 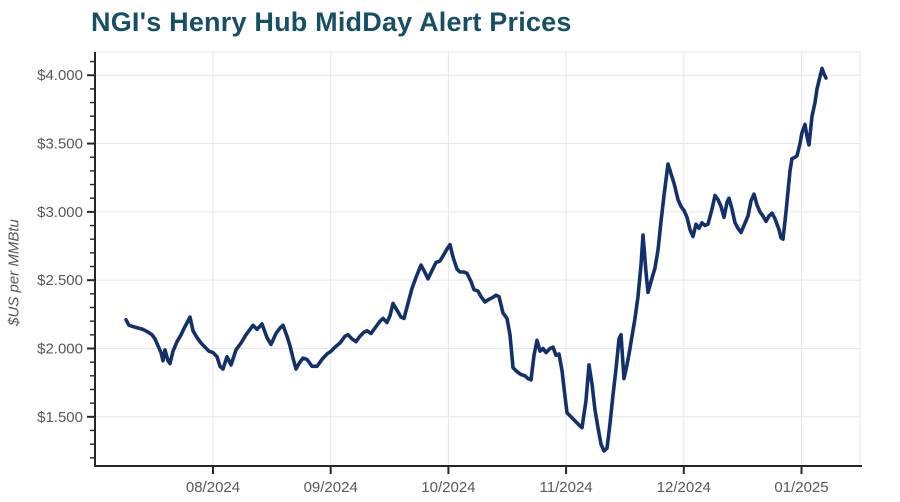 What do you see at coordinates (566, 487) in the screenshot?
I see `x-tick-label: 11/2024` at bounding box center [566, 487].